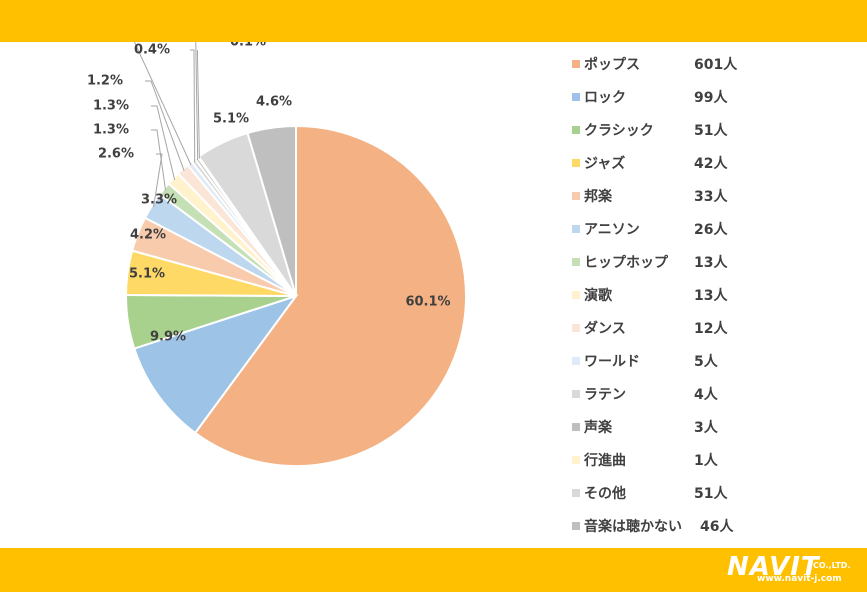  I want to click on data-label-14: 5.1%, so click(231, 119).